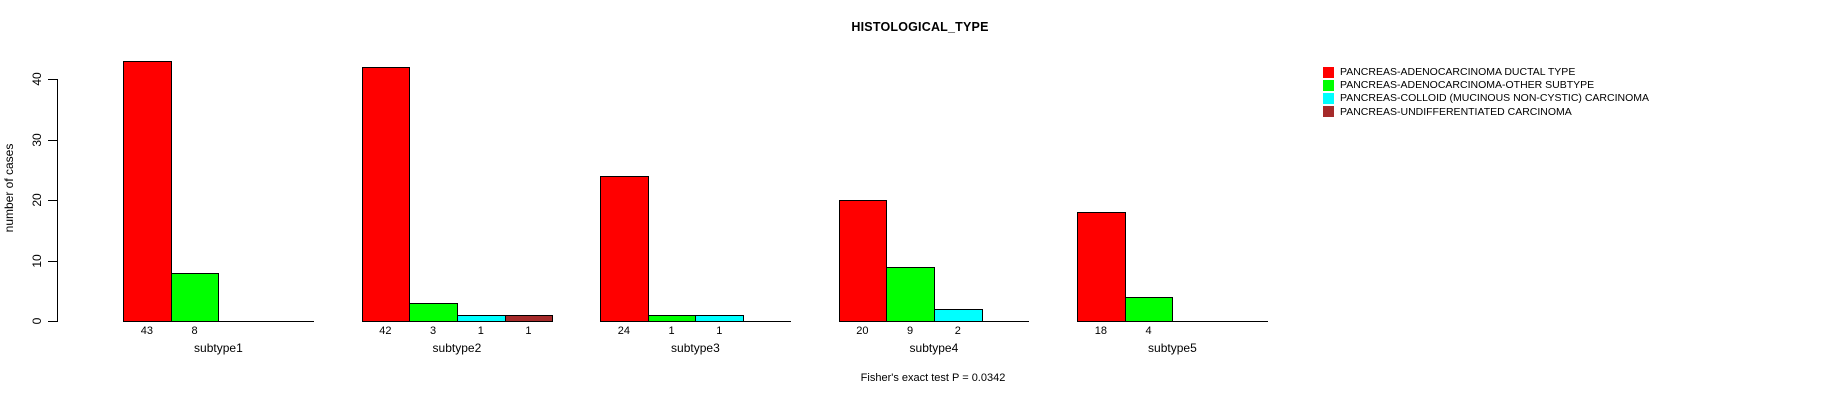 This screenshot has width=1840, height=400. Describe the element at coordinates (37, 260) in the screenshot. I see `y-tick-label: 10` at that location.